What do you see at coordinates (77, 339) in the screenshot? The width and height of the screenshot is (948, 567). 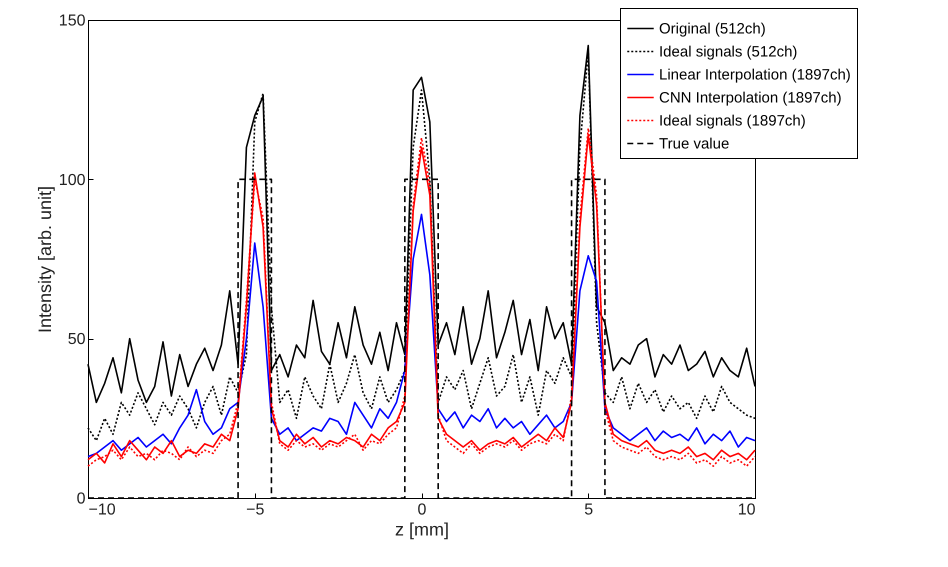 I see `y-tick-label: 50` at bounding box center [77, 339].